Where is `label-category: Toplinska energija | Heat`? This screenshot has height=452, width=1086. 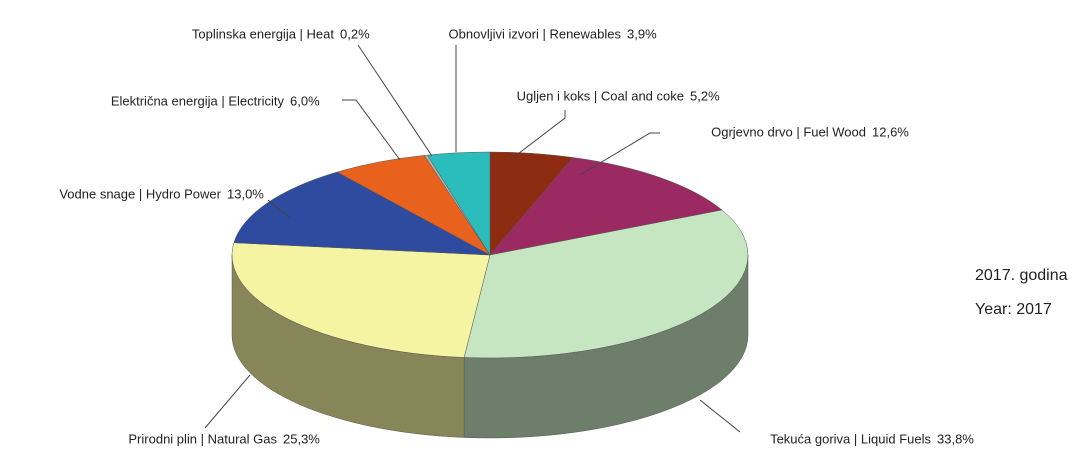 label-category: Toplinska energija | Heat is located at coordinates (263, 33).